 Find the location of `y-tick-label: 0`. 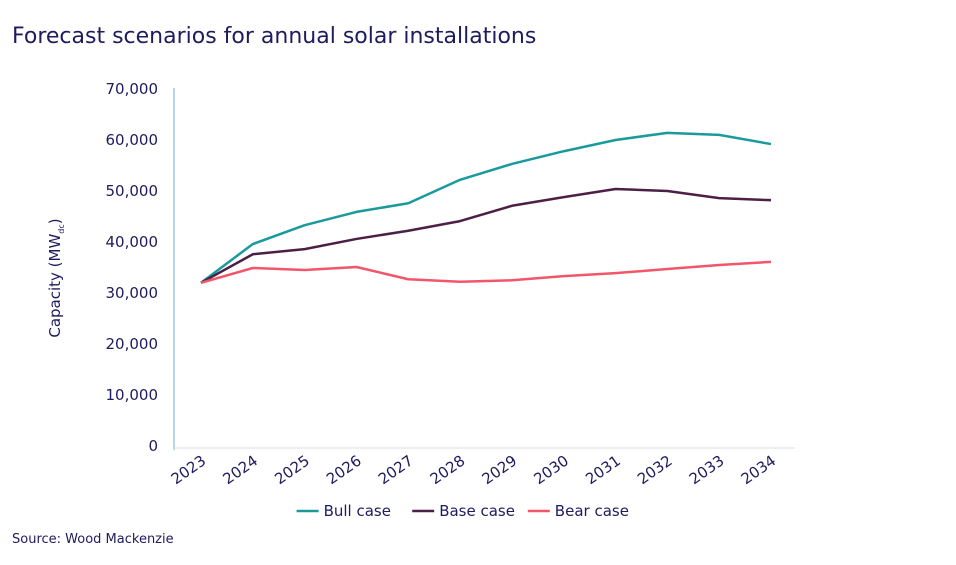

y-tick-label: 0 is located at coordinates (153, 446).